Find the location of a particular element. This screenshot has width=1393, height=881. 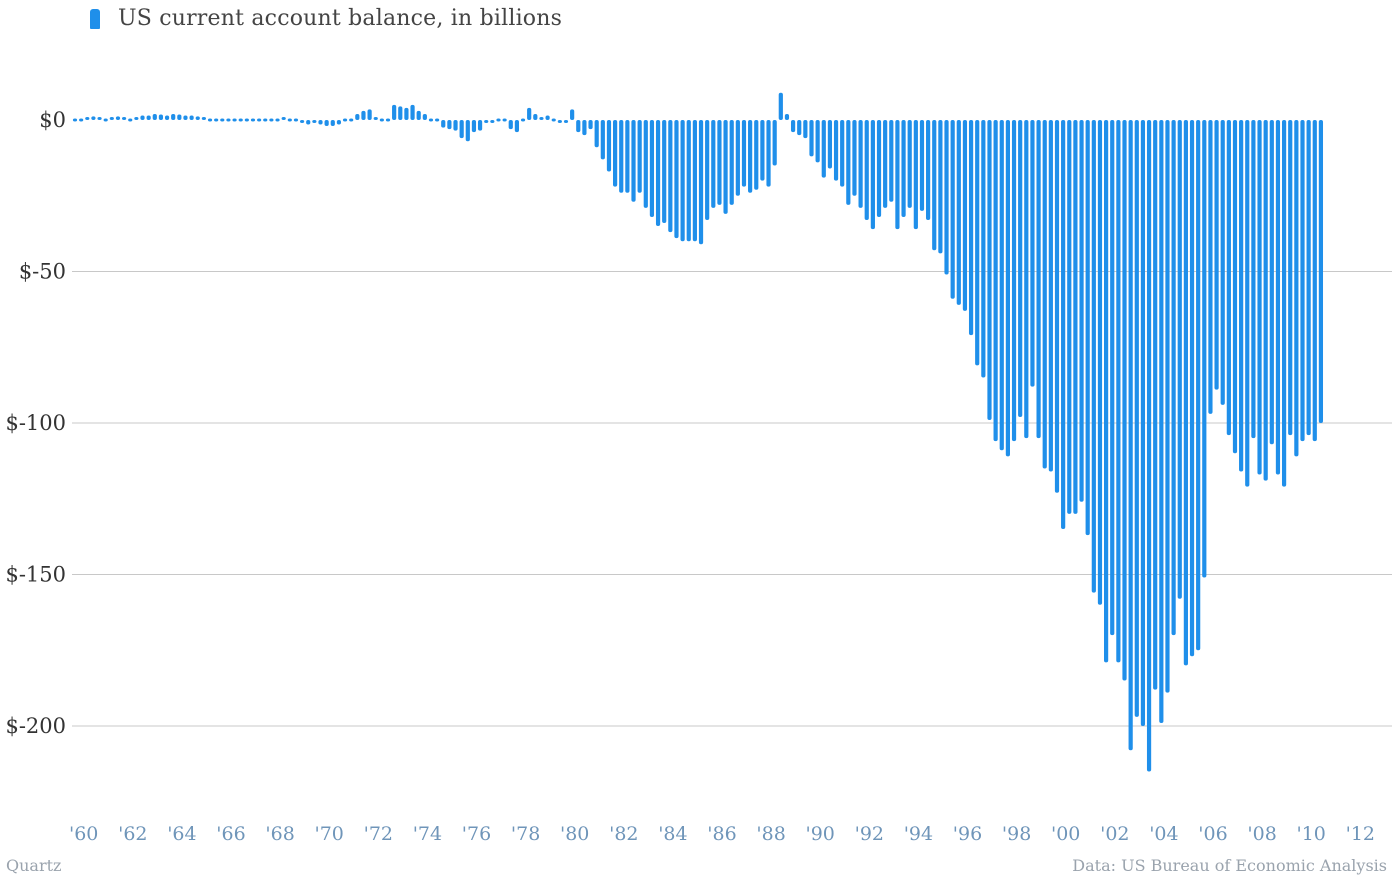

y-tick-label: $-50 is located at coordinates (42, 272).